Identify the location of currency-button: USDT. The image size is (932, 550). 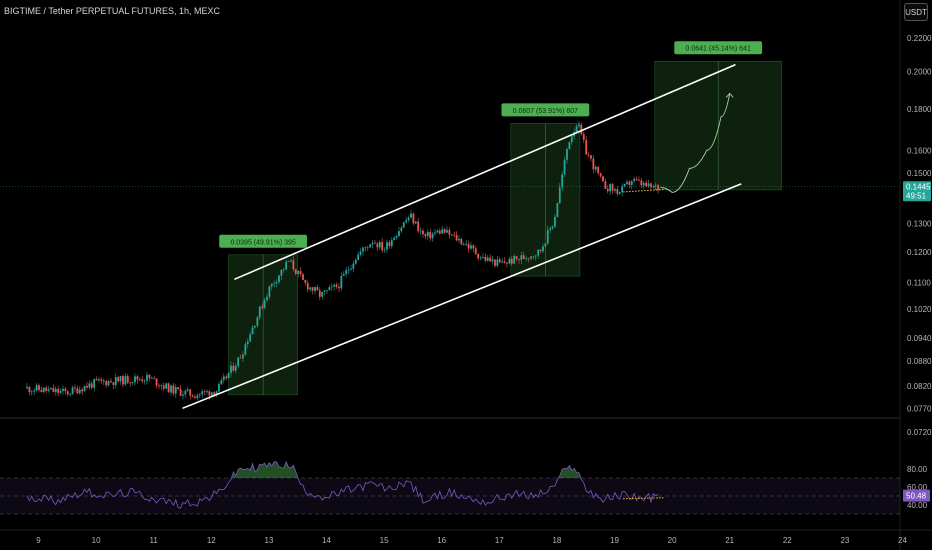
(916, 12).